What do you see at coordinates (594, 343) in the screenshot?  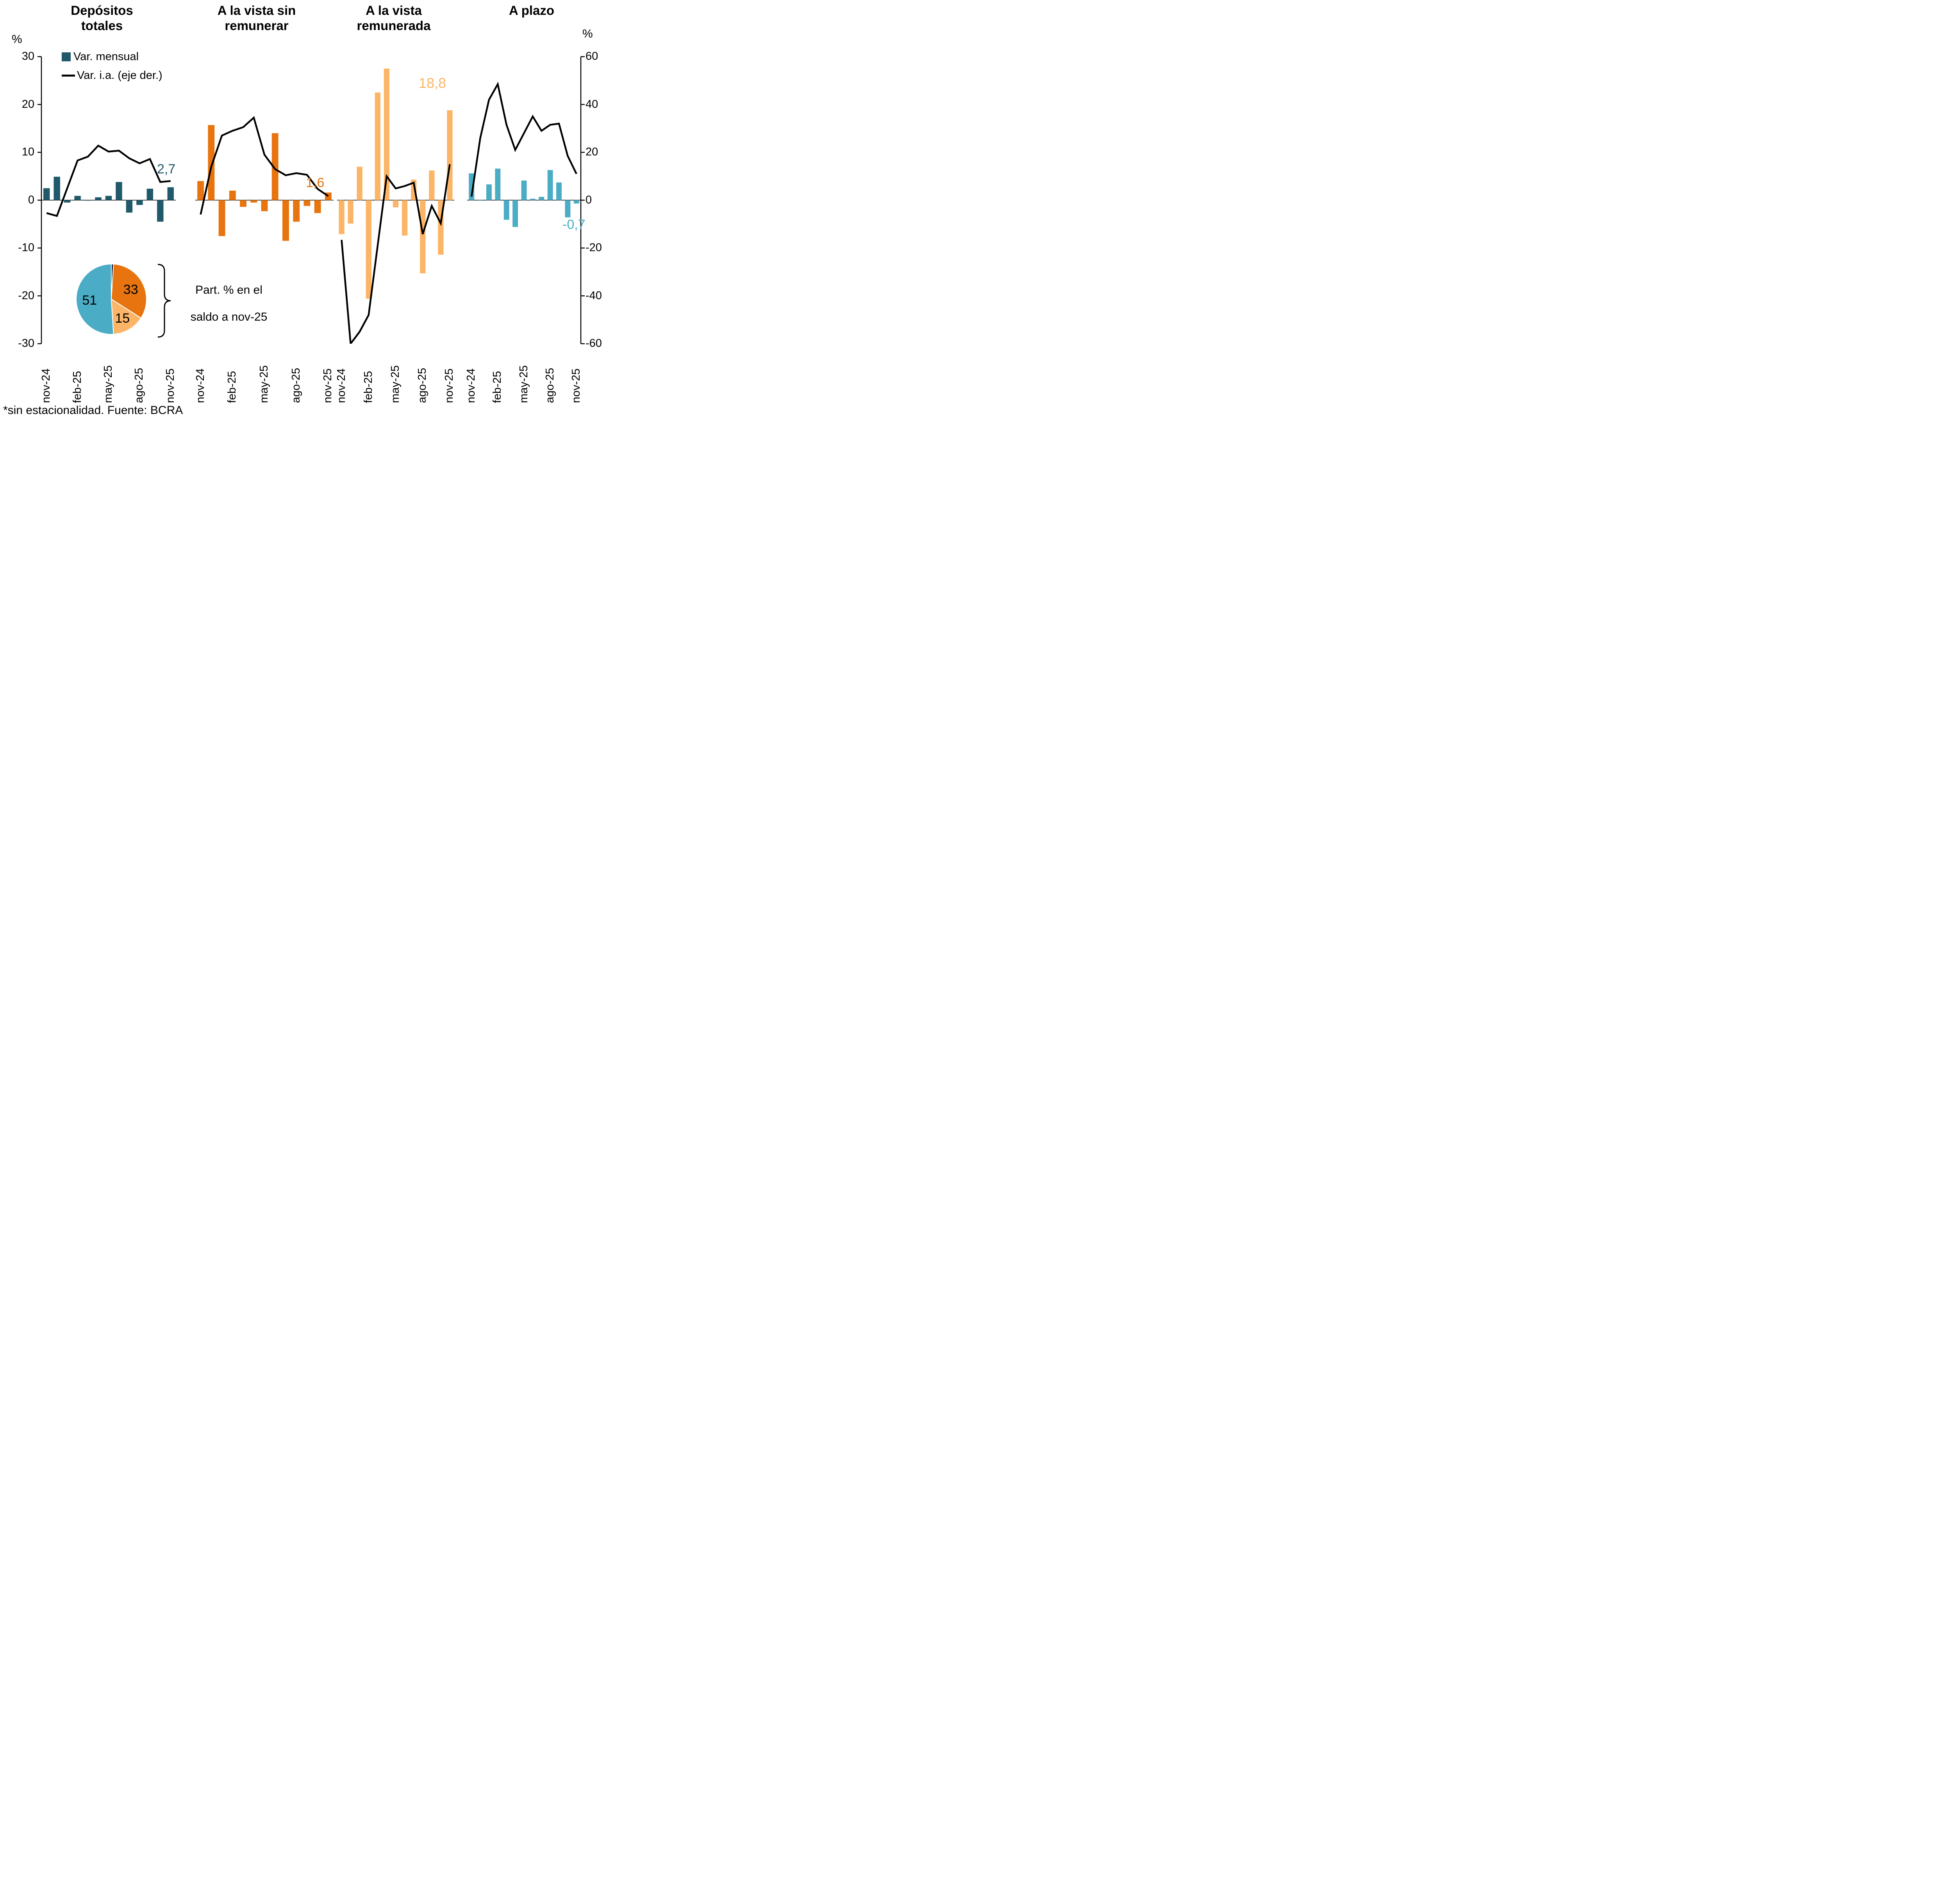 I see `right-axis-tick-label: -60` at bounding box center [594, 343].